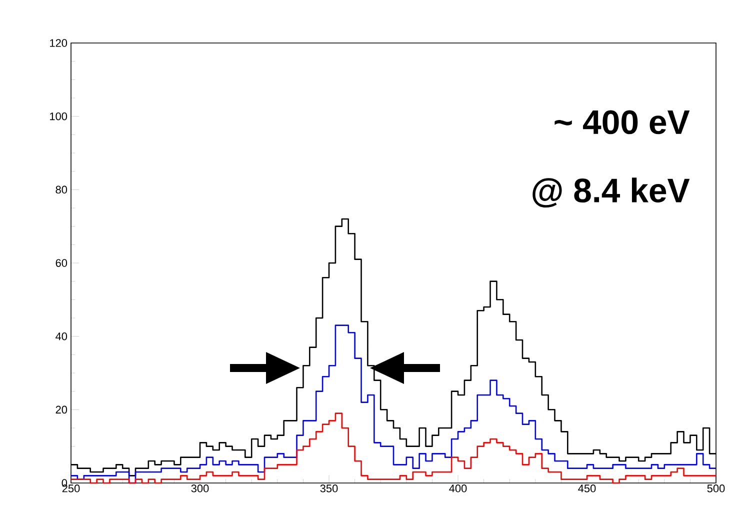 The height and width of the screenshot is (526, 749). What do you see at coordinates (329, 488) in the screenshot?
I see `x-tick-label: 350` at bounding box center [329, 488].